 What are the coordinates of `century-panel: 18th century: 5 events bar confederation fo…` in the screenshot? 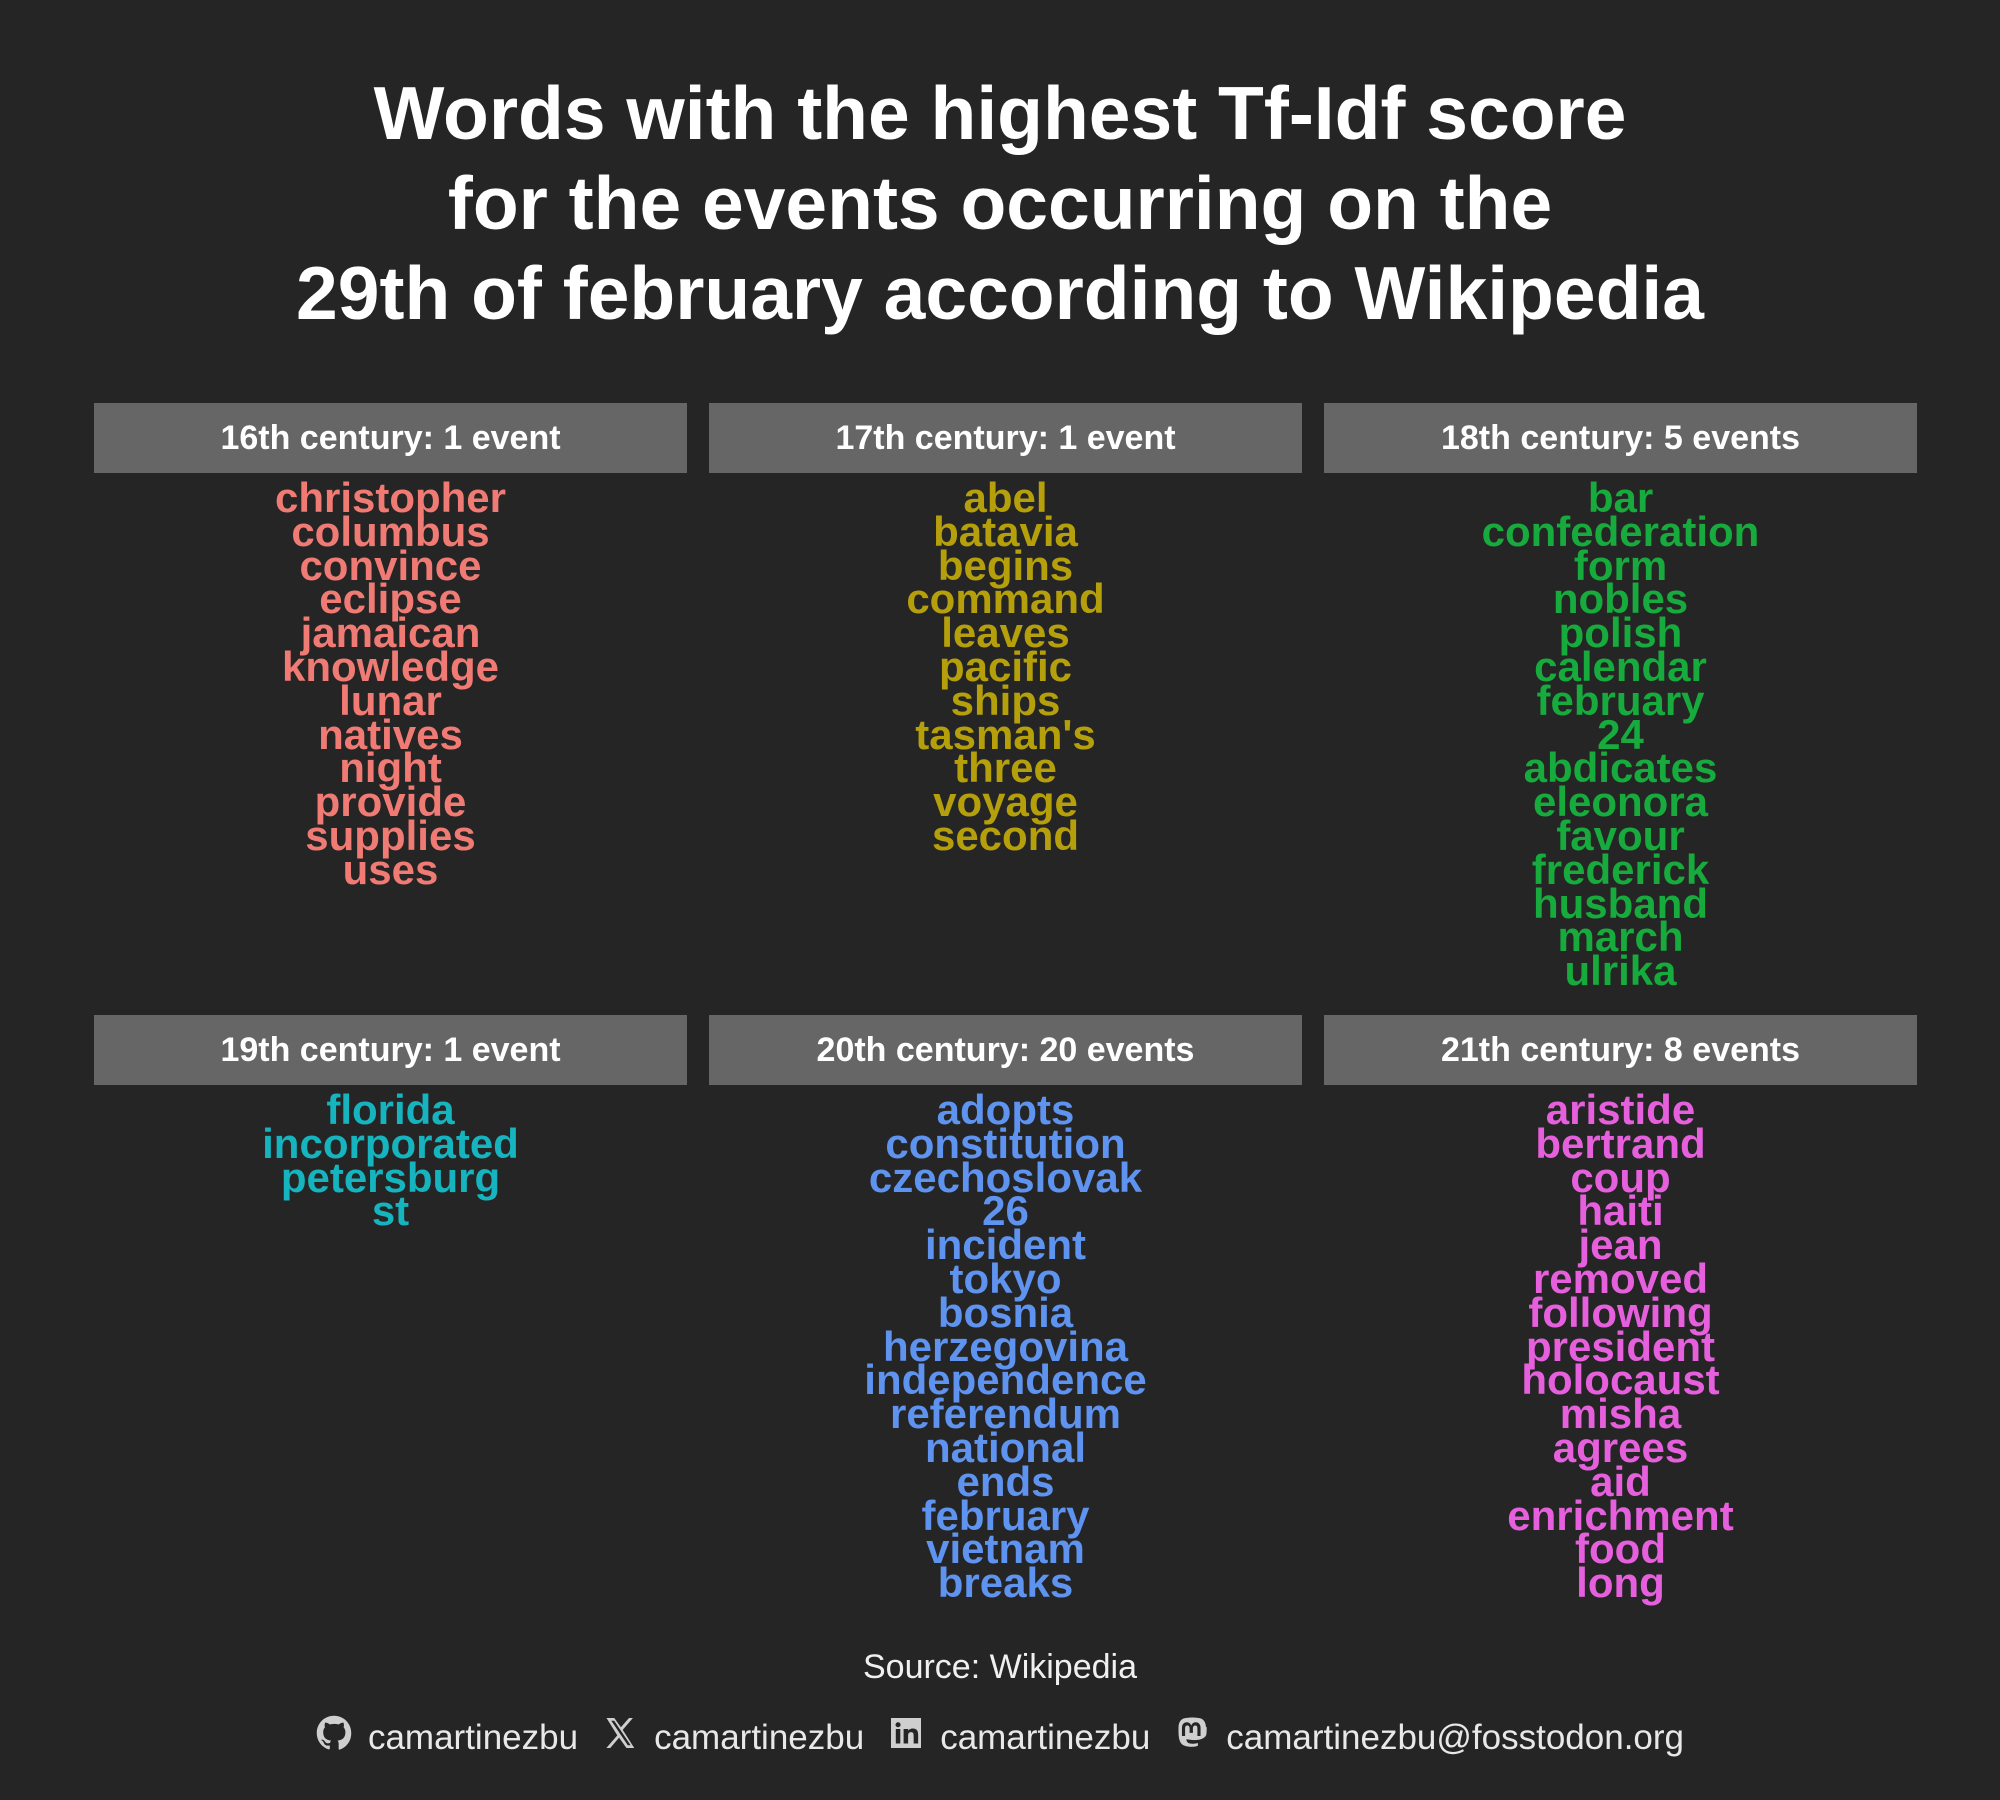 It's located at (1620, 699).